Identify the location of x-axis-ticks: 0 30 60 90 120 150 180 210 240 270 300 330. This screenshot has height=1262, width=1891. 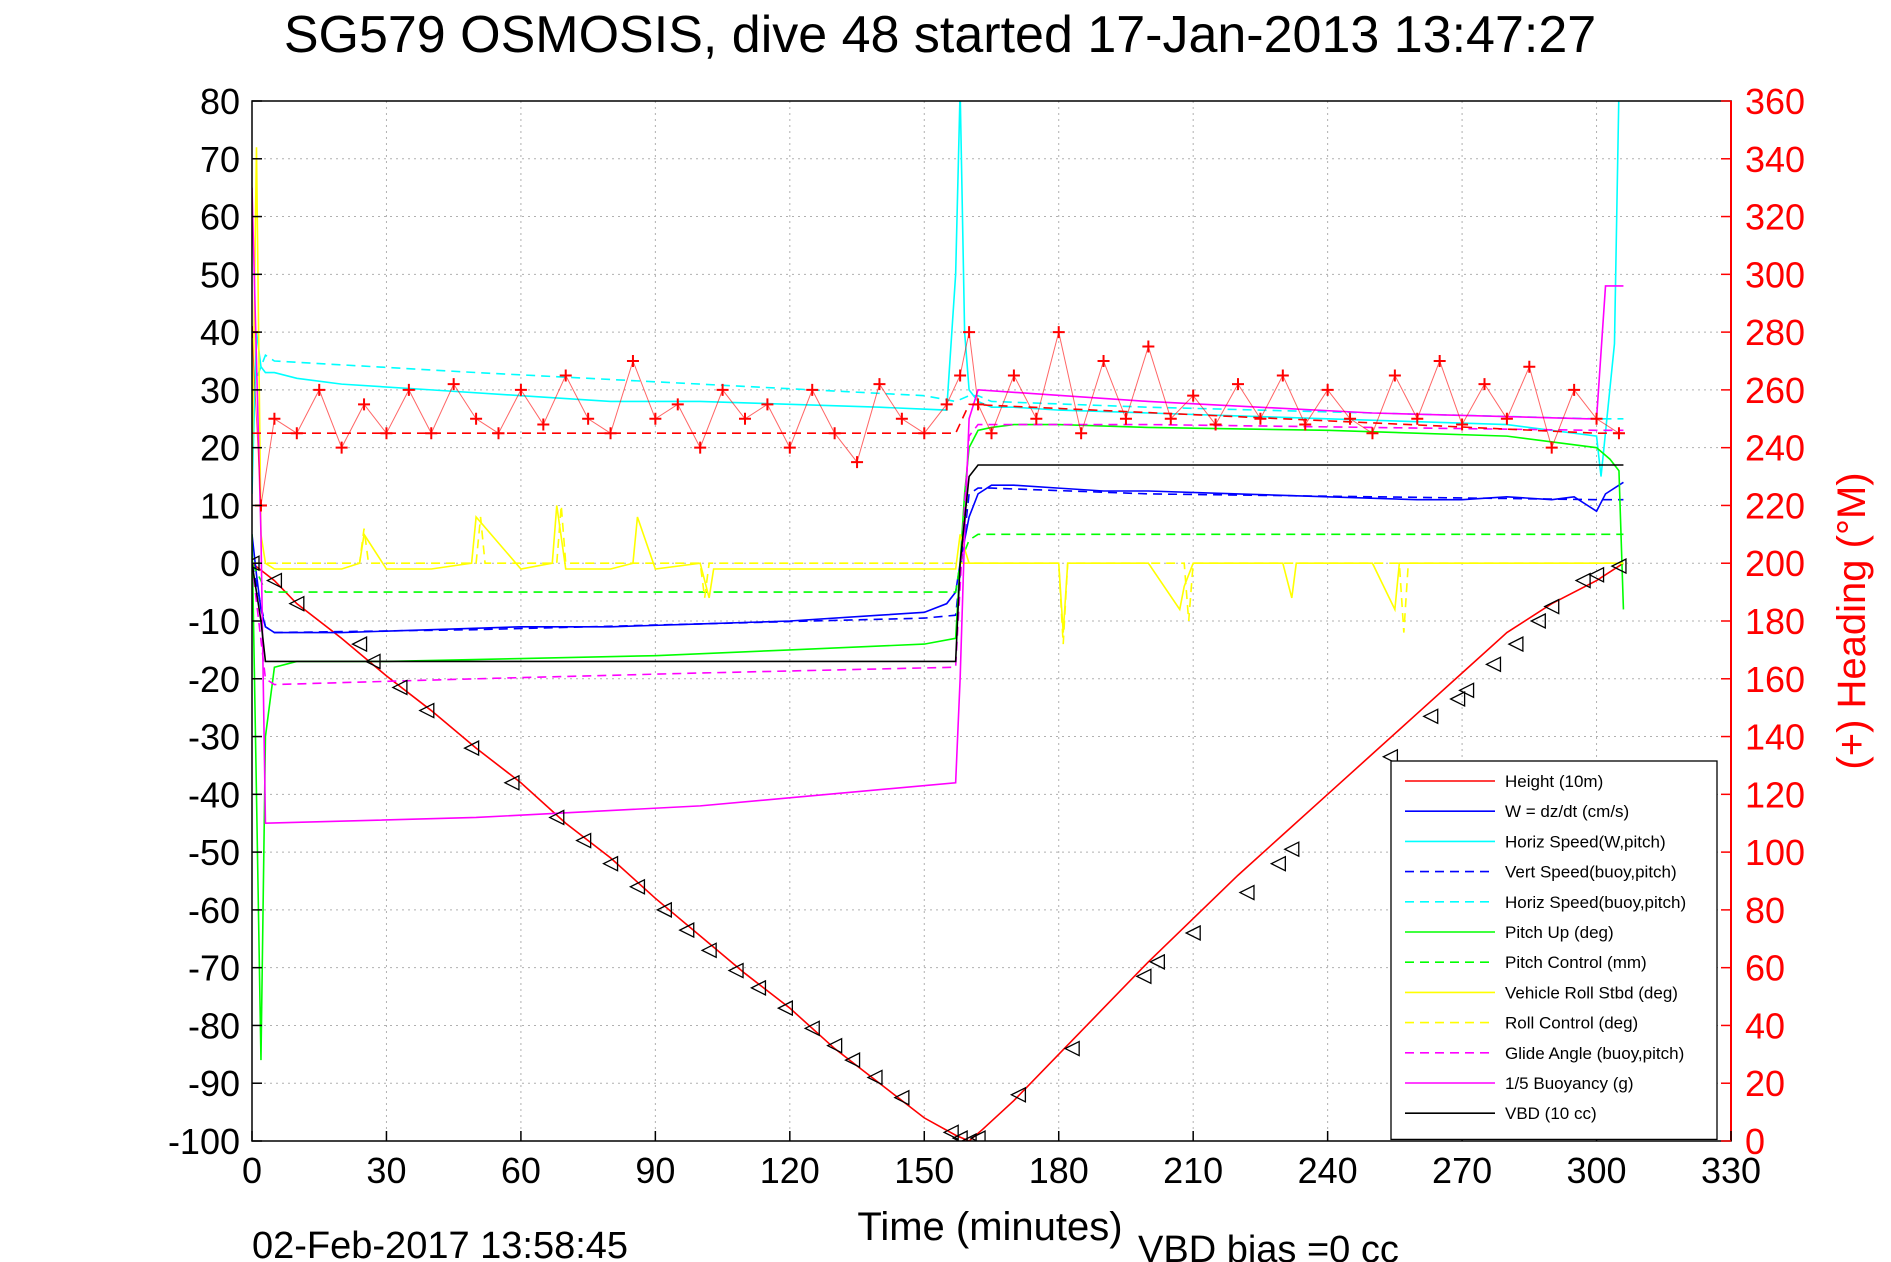
(1001, 1161).